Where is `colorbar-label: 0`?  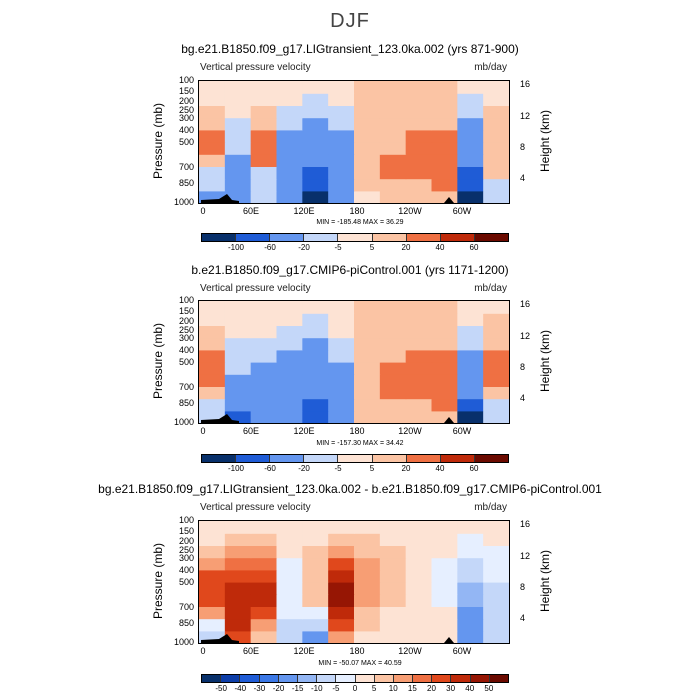
colorbar-label: 0 is located at coordinates (355, 688).